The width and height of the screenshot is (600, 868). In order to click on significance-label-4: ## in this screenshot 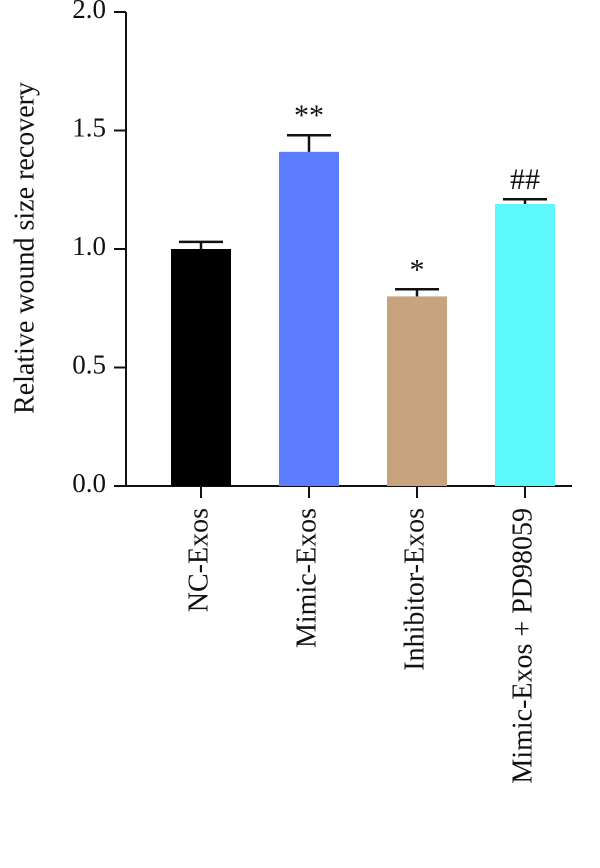, I will do `click(525, 179)`.